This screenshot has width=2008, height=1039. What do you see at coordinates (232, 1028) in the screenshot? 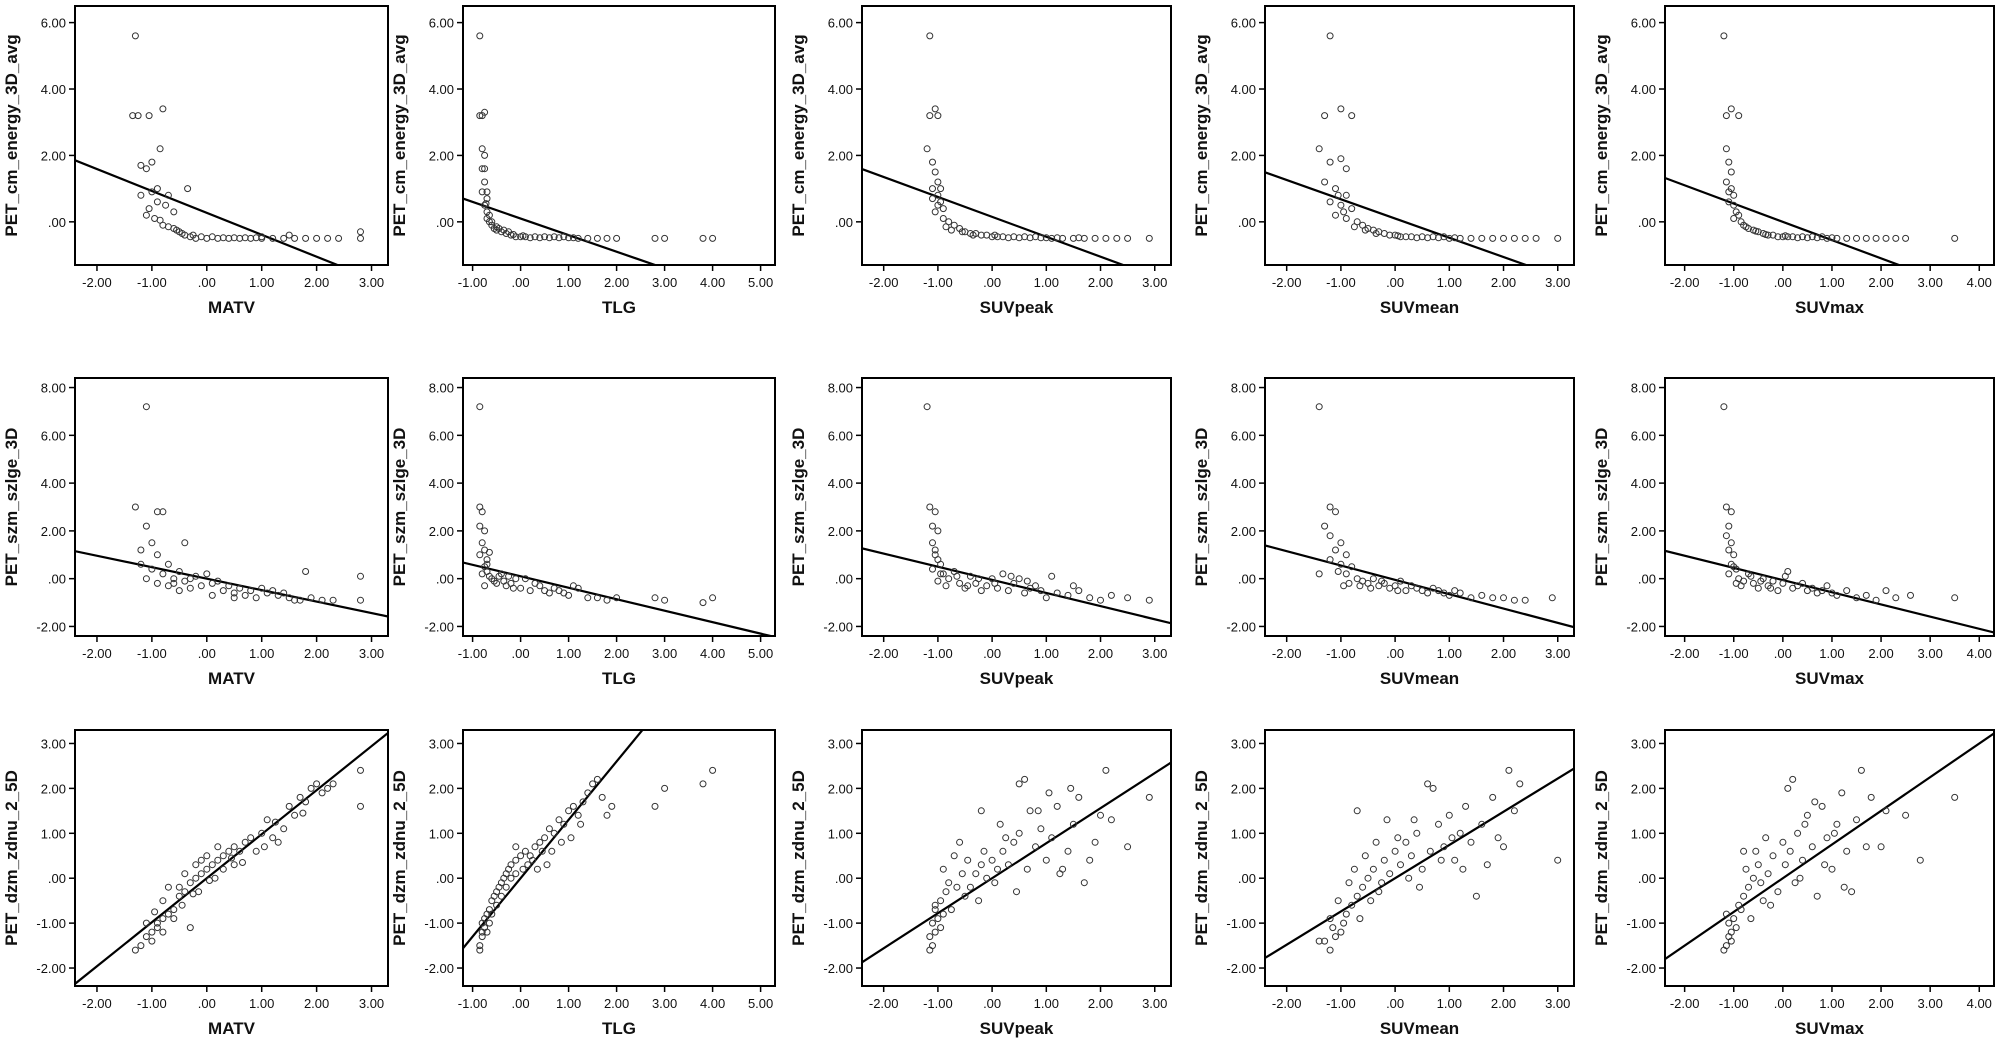
I see `x-axis-label: MATV` at bounding box center [232, 1028].